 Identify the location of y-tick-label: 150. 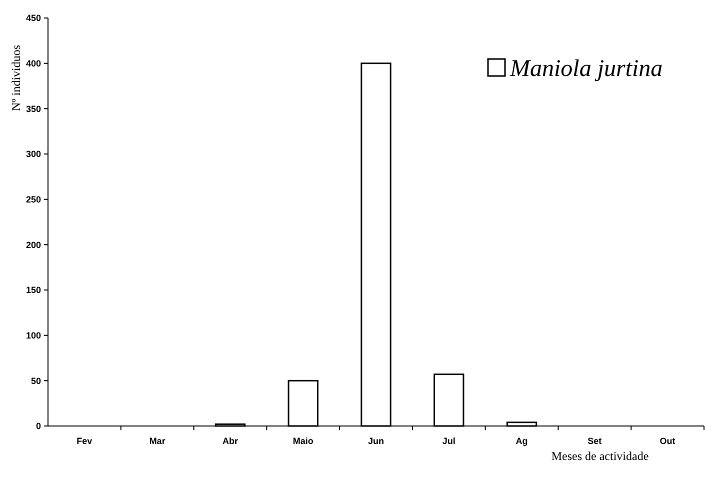
(33, 290).